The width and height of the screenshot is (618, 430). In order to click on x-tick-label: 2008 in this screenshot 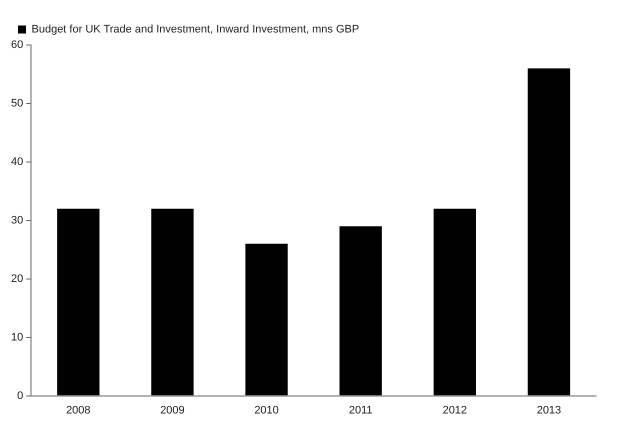, I will do `click(78, 410)`.